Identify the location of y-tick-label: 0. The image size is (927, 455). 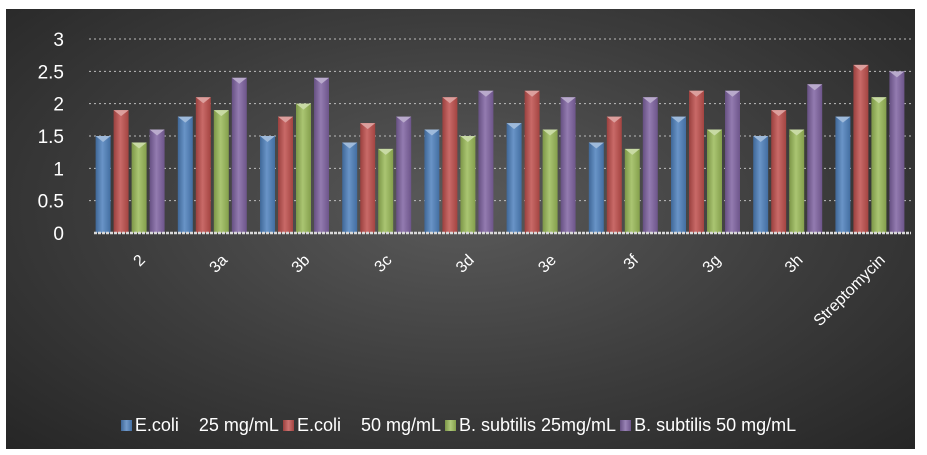
(58, 234).